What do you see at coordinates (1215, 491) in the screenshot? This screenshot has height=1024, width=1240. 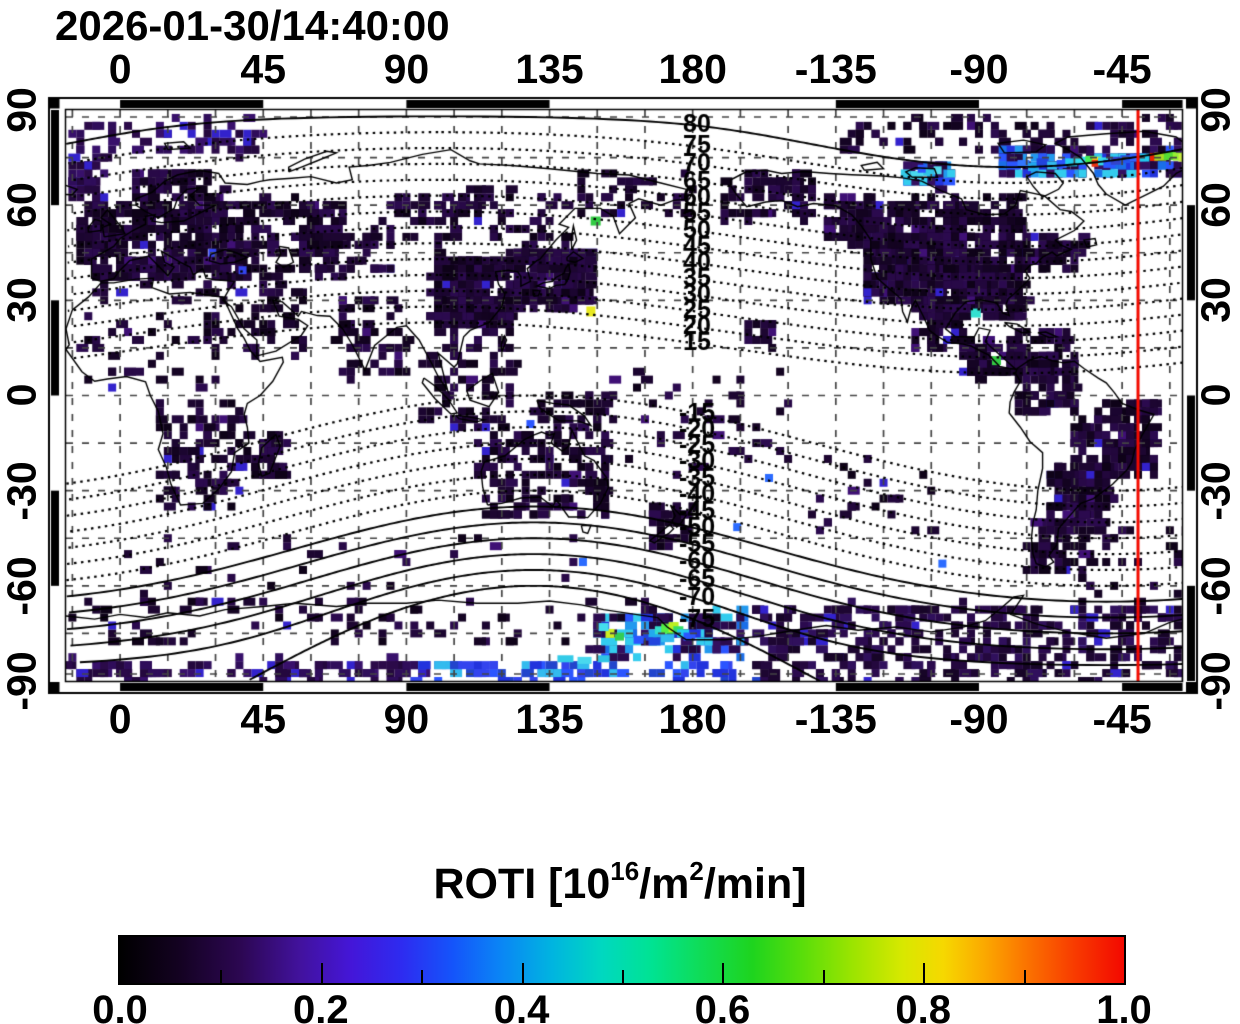 I see `y-tick-right--30: -30` at bounding box center [1215, 491].